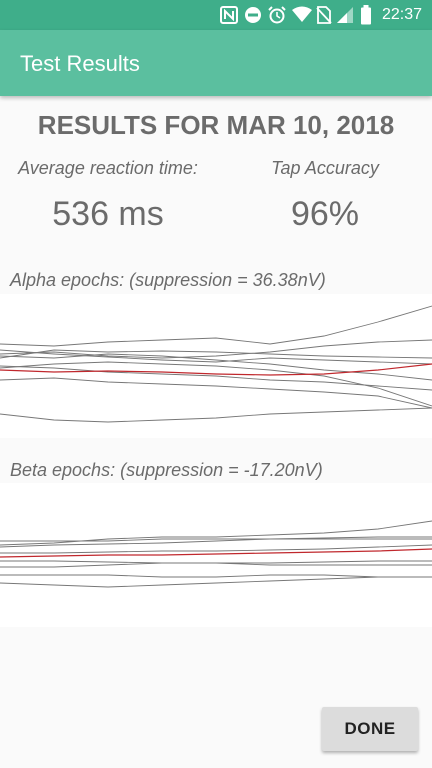 This screenshot has height=768, width=432. I want to click on status-icons: 22:37, so click(325, 15).